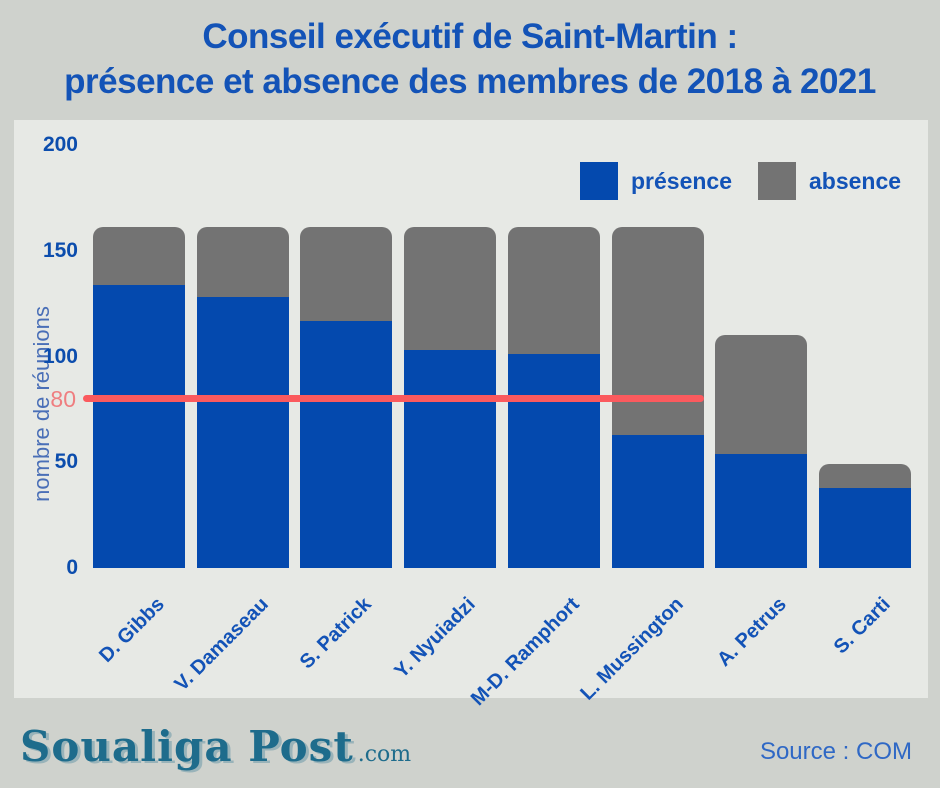 This screenshot has width=940, height=788. What do you see at coordinates (63, 398) in the screenshot?
I see `reference-line-label: 80` at bounding box center [63, 398].